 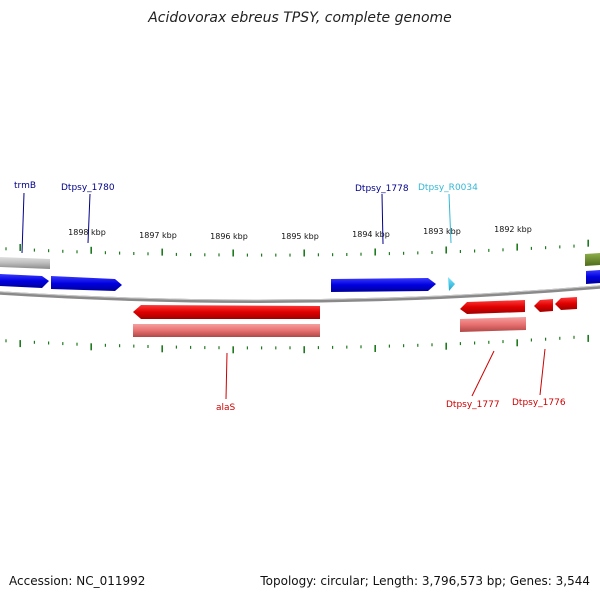 I want to click on gene-alaS, so click(x=226, y=330).